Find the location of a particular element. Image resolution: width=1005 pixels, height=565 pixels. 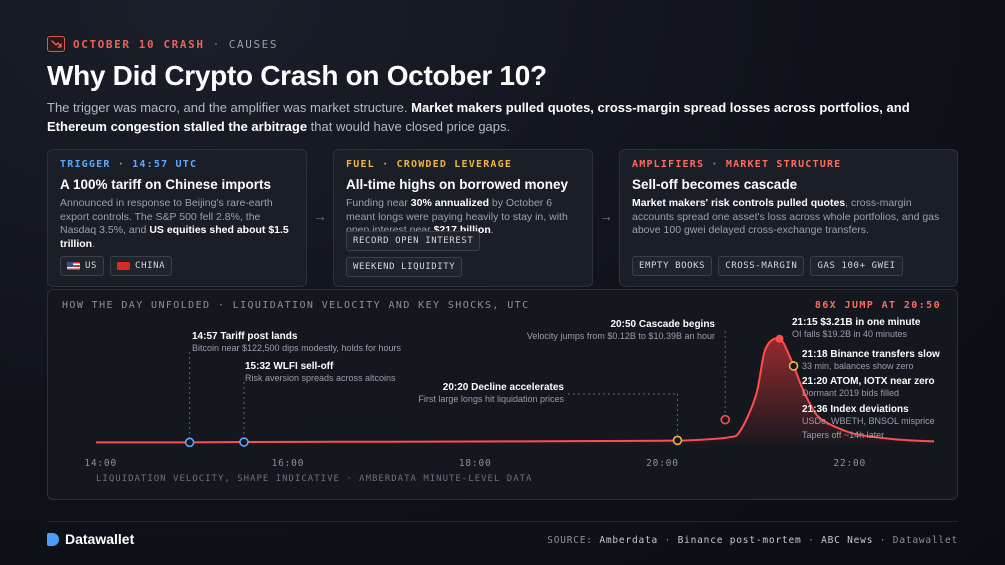

kicker-sub: CAUSES is located at coordinates (253, 44).